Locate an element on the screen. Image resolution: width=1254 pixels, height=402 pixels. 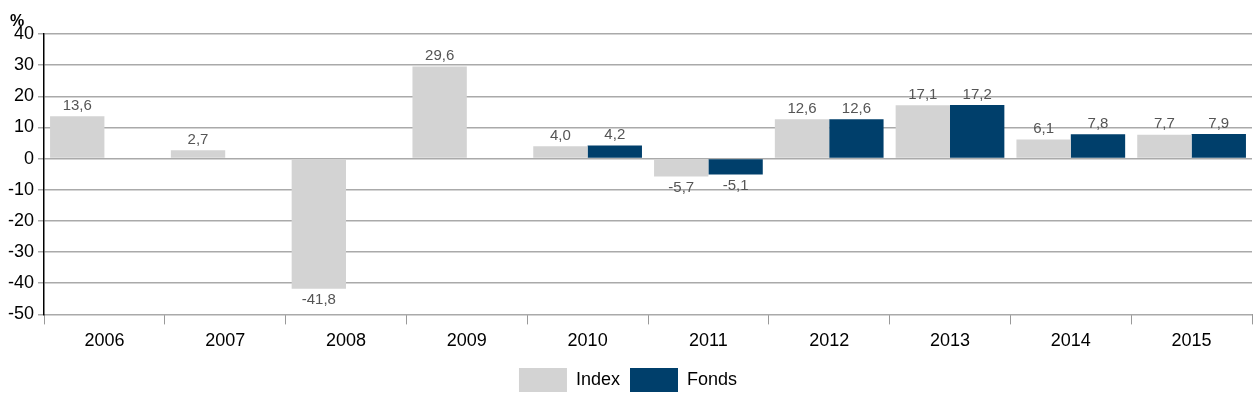
data-label: 13,6 is located at coordinates (77, 104).